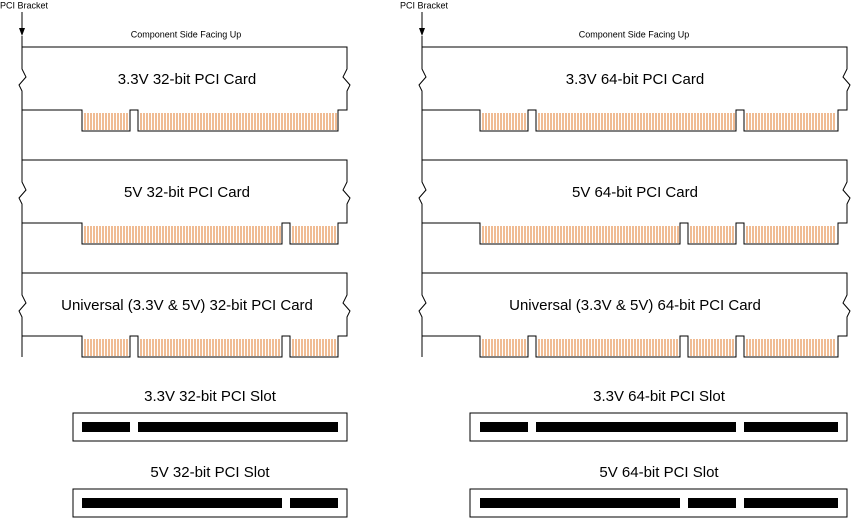 This screenshot has width=857, height=522. Describe the element at coordinates (659, 472) in the screenshot. I see `slot-label: 5V 64-bit PCI Slot` at that location.